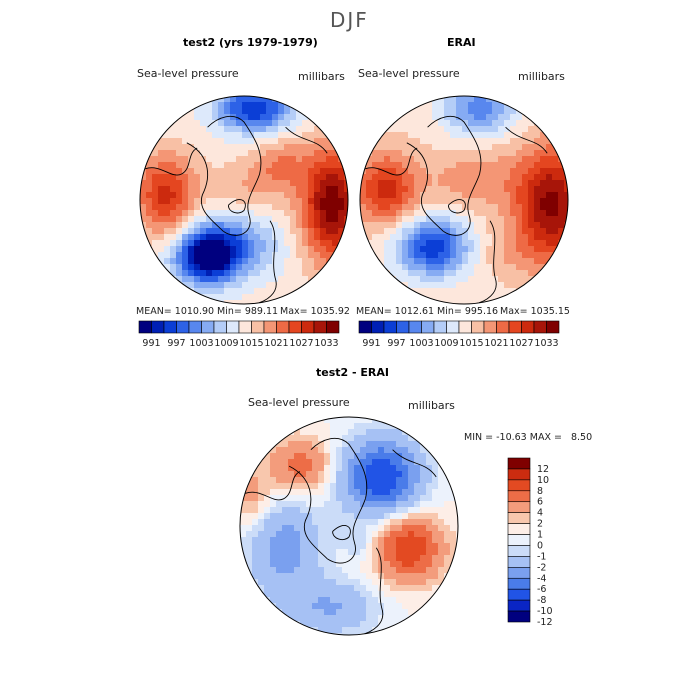 The width and height of the screenshot is (700, 700). I want to click on diff-colorbar-tick-label: 2, so click(540, 524).